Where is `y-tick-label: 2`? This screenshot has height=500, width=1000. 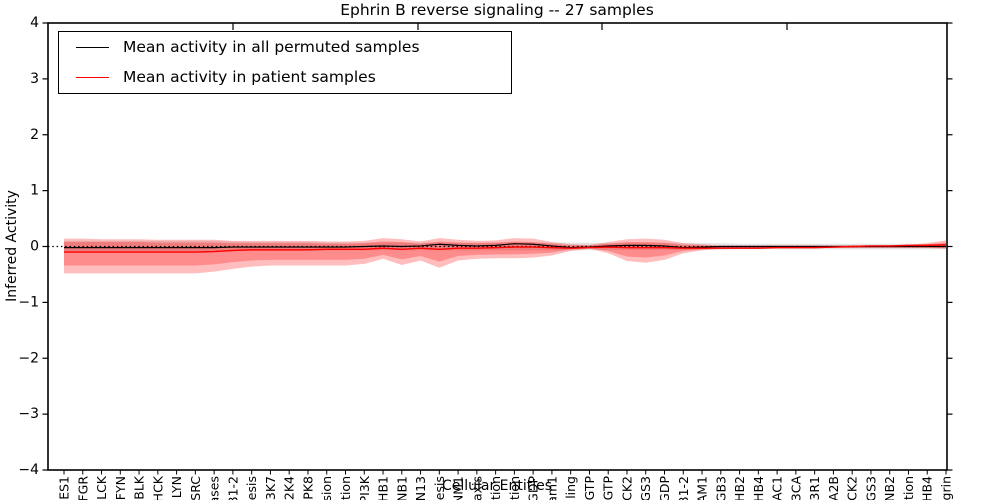 y-tick-label: 2 is located at coordinates (34, 135).